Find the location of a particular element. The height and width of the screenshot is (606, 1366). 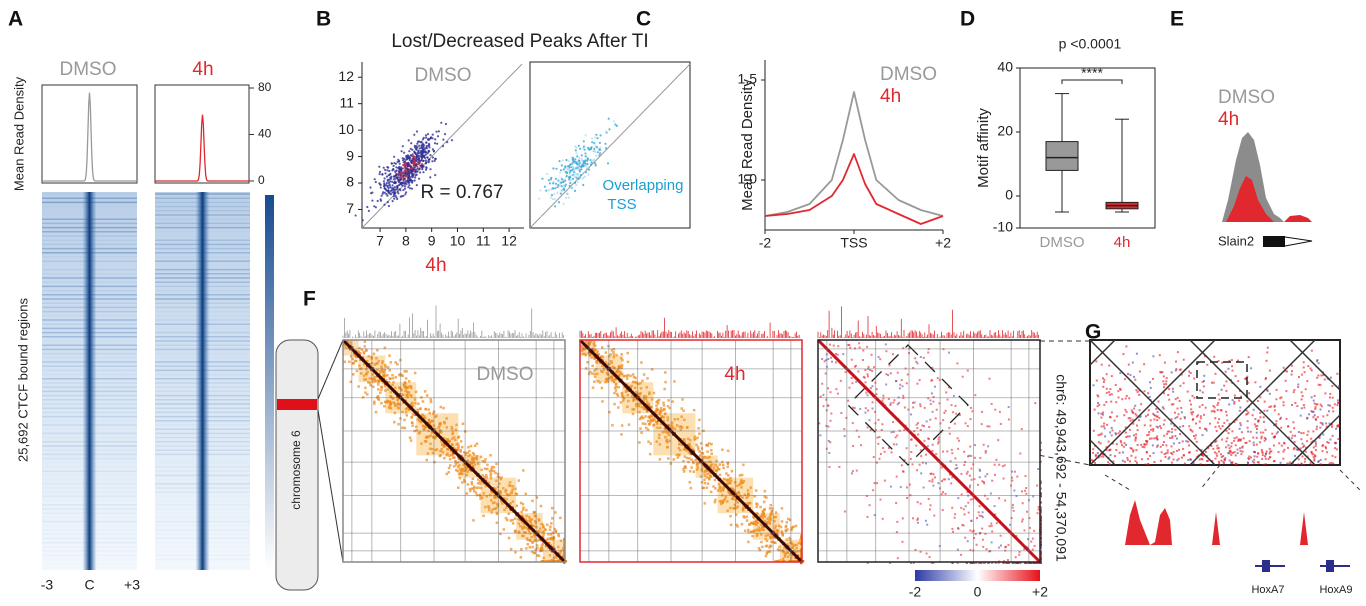

y-tick-label: 12 is located at coordinates (346, 76).